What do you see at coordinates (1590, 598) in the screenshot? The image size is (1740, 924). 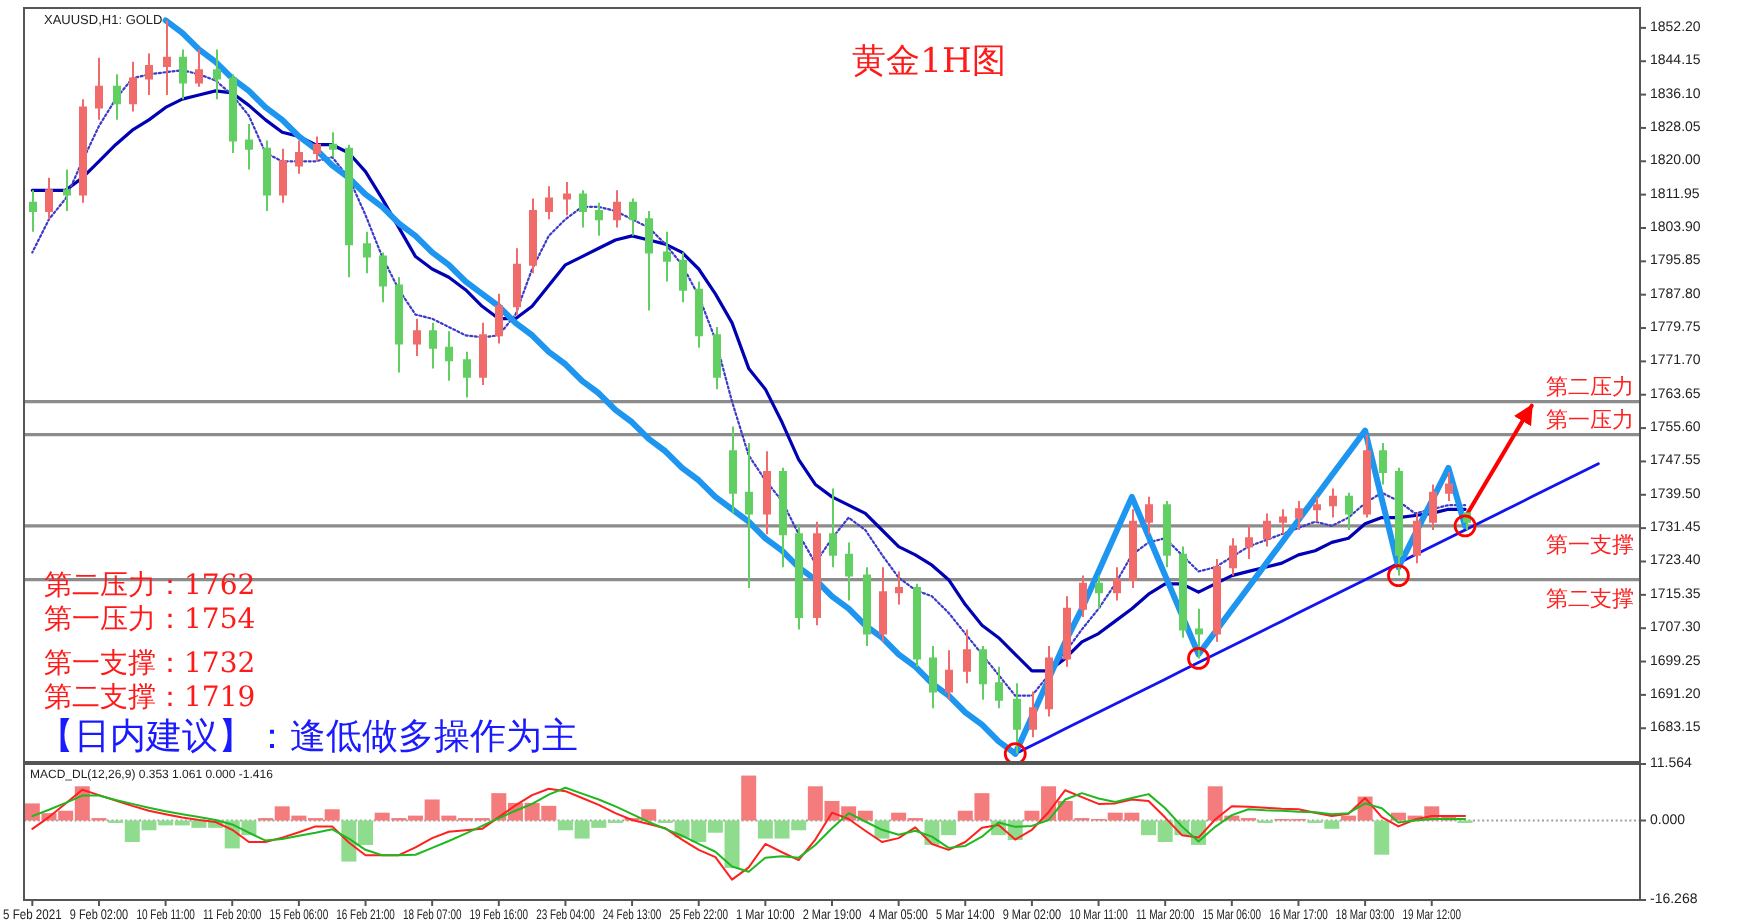 I see `ref-line-label: 第二支撑` at bounding box center [1590, 598].